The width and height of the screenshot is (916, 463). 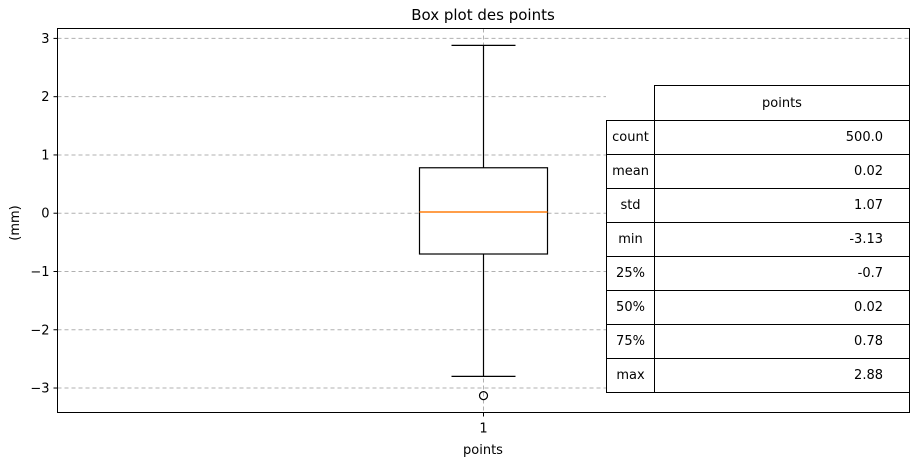 What do you see at coordinates (39, 272) in the screenshot?
I see `y-tick-label: −1` at bounding box center [39, 272].